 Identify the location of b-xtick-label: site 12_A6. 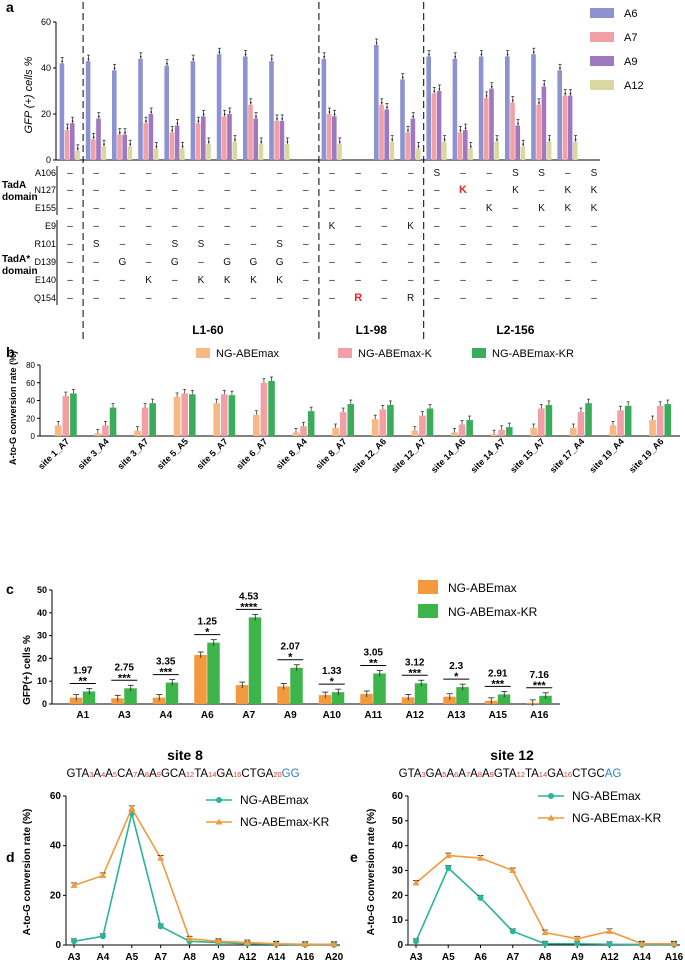
(369, 455).